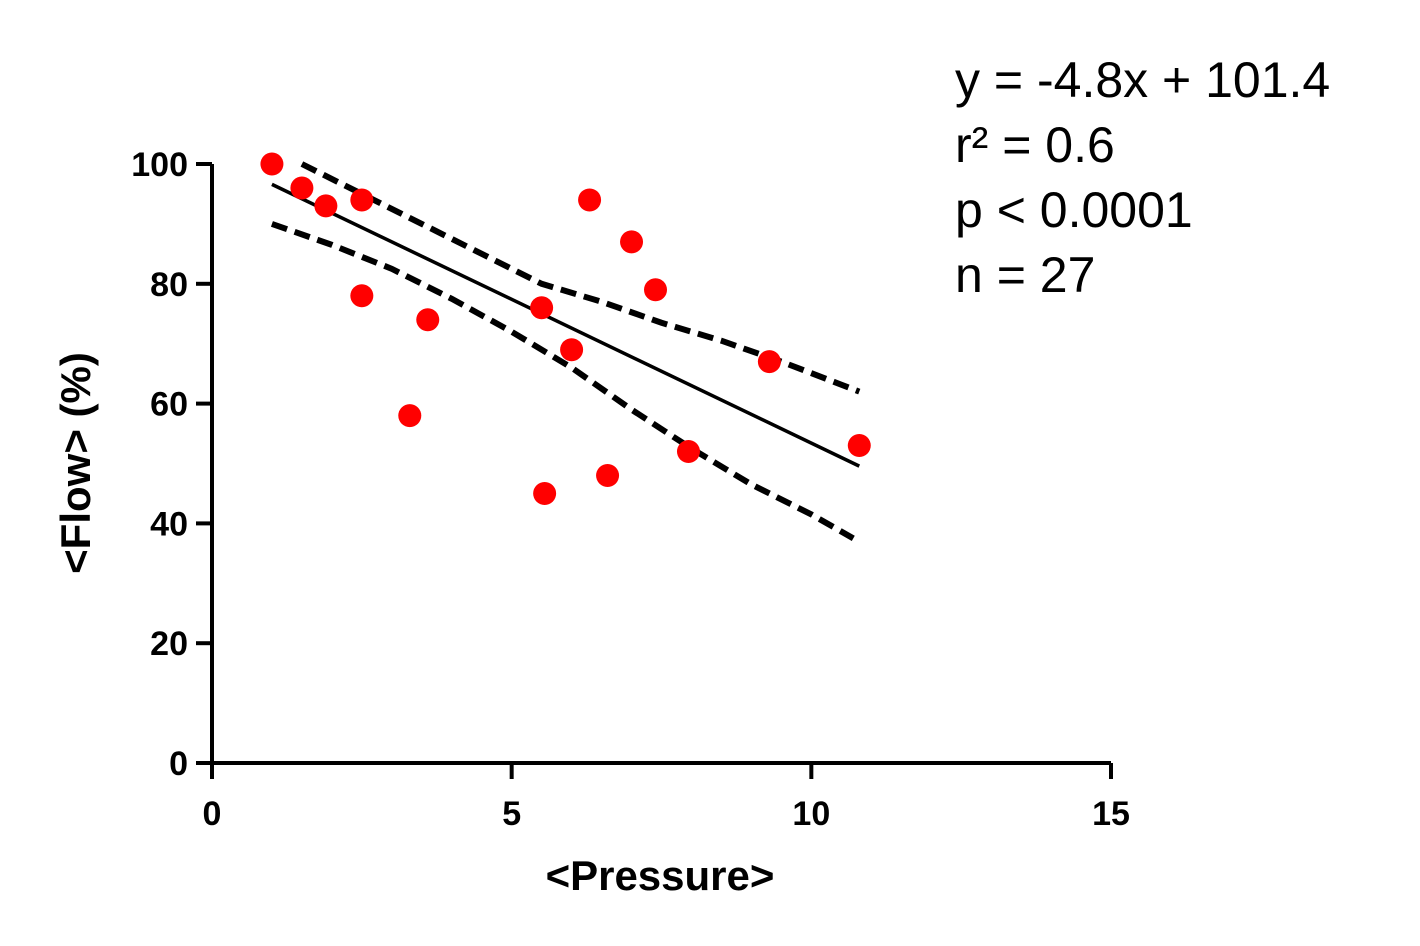 The image size is (1420, 946). I want to click on confidence-band-lower, so click(562, 381).